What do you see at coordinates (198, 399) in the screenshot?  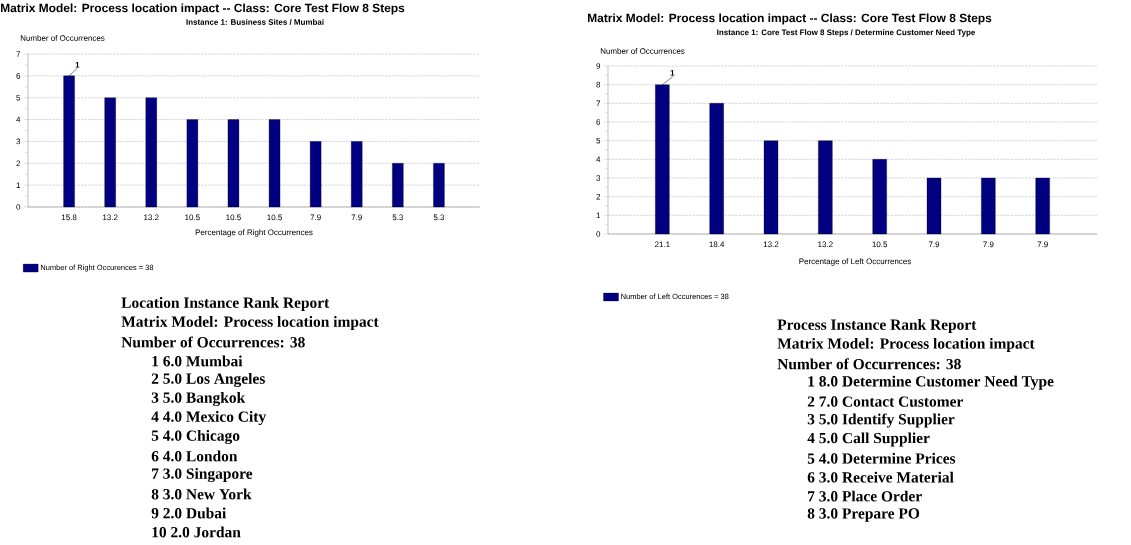 I see `text: 3 5.0 Bangkok` at bounding box center [198, 399].